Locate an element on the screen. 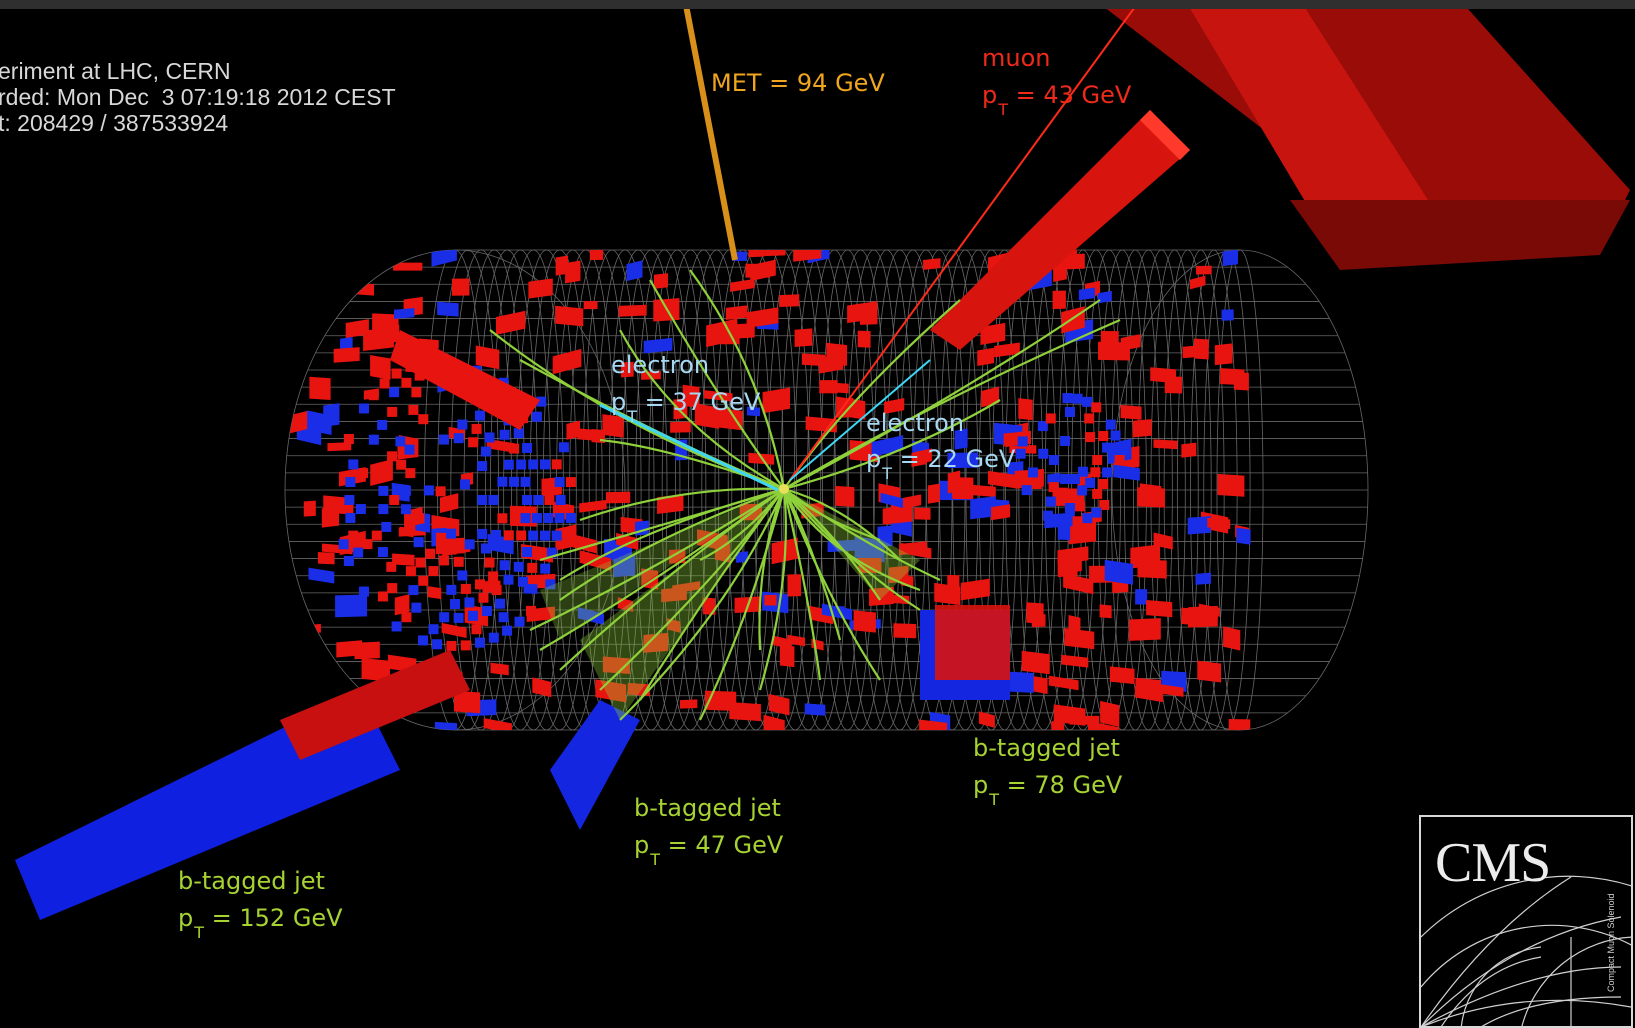  window-top-bar is located at coordinates (817, 4).